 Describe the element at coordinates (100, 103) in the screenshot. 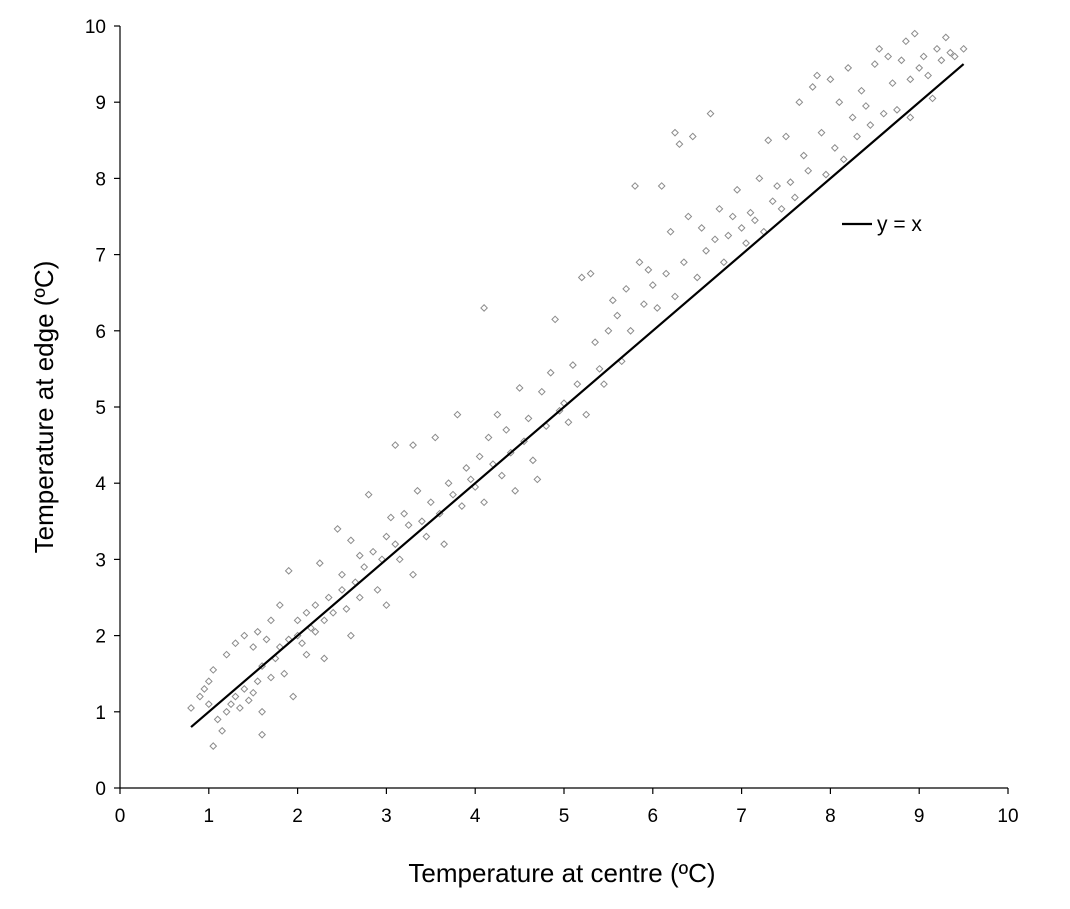

I see `y-tick-label: 9` at that location.